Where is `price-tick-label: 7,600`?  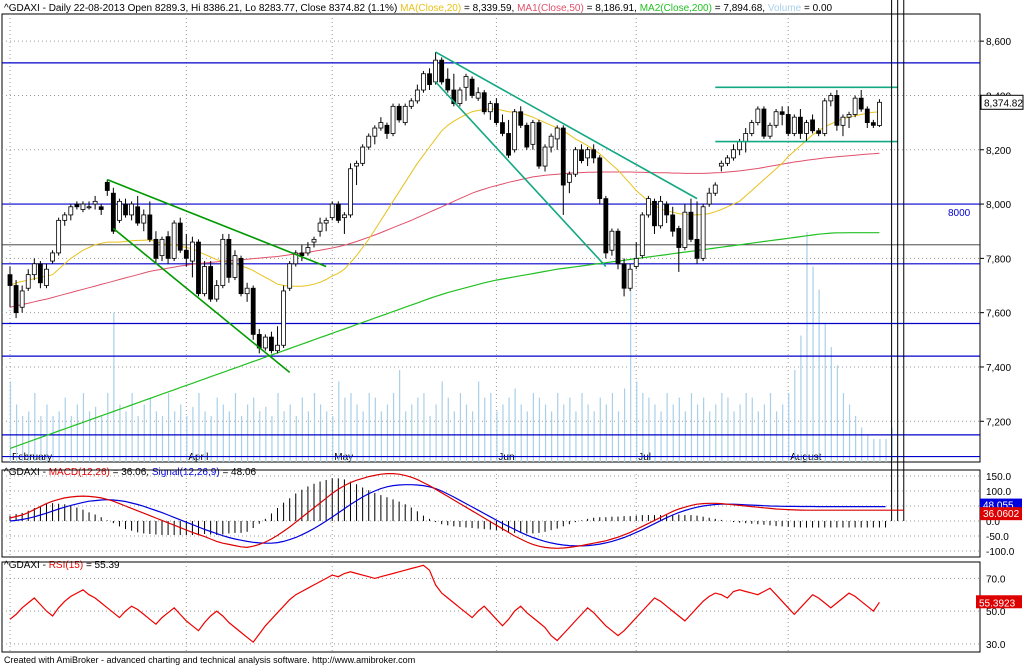
price-tick-label: 7,600 is located at coordinates (998, 314).